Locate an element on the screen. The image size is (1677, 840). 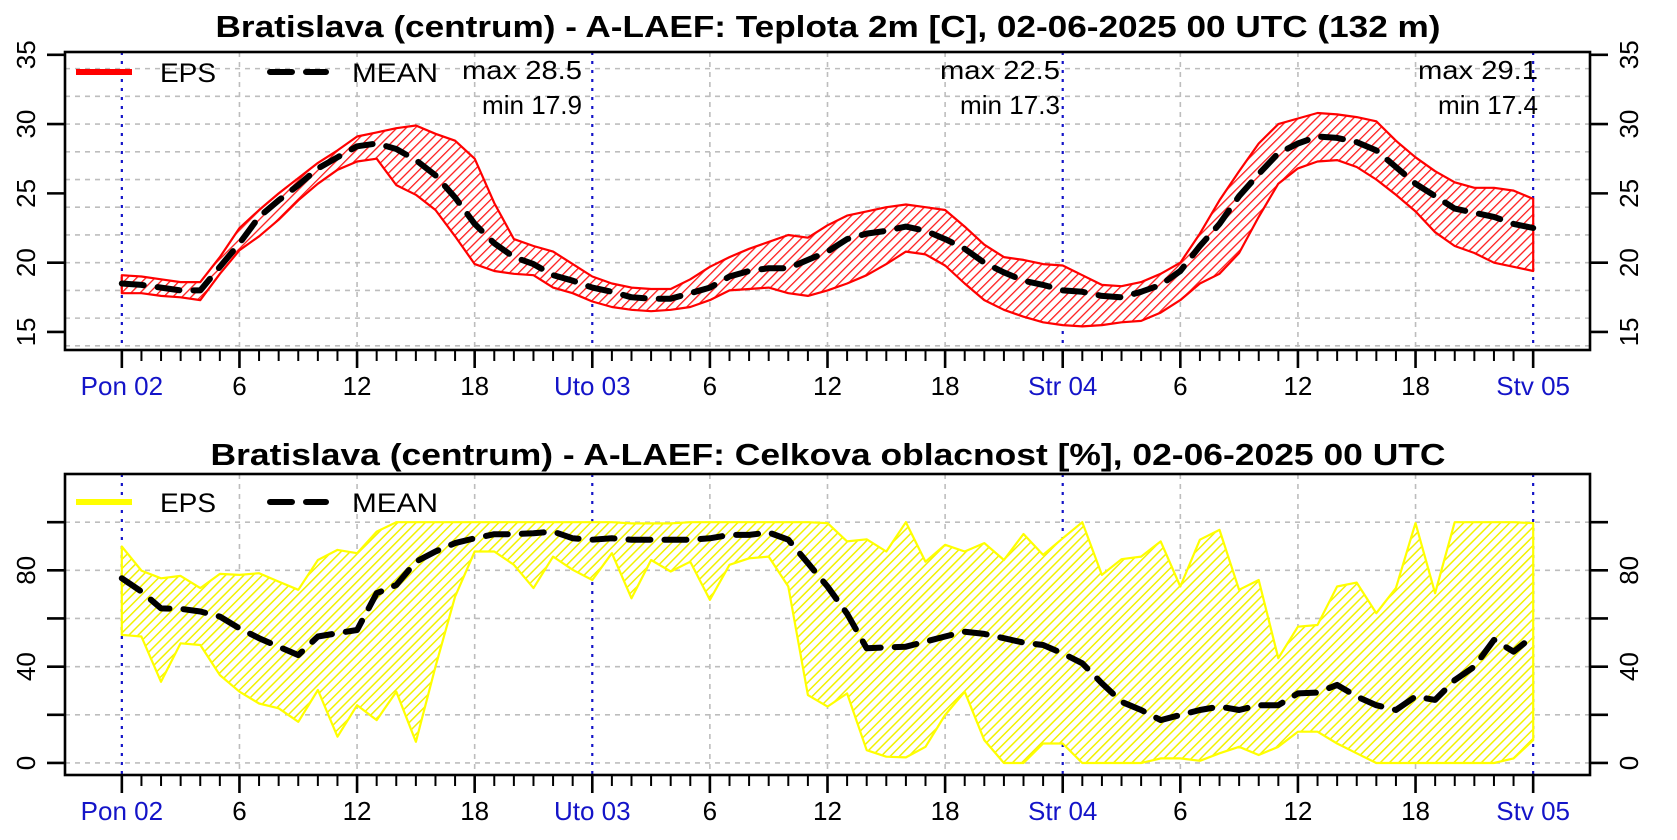
y-tick-label-right: 20 is located at coordinates (1629, 262).